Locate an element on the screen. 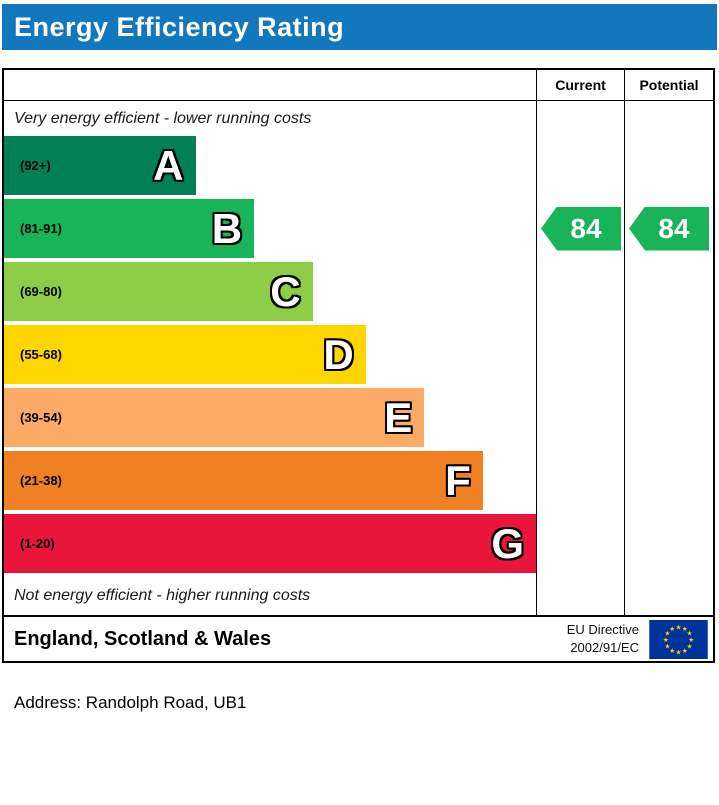 The image size is (719, 805). eu-flag-icon: ★ ★ ★ ★ ★ ★ ★ ★ ★ ★ ★ ★ is located at coordinates (678, 639).